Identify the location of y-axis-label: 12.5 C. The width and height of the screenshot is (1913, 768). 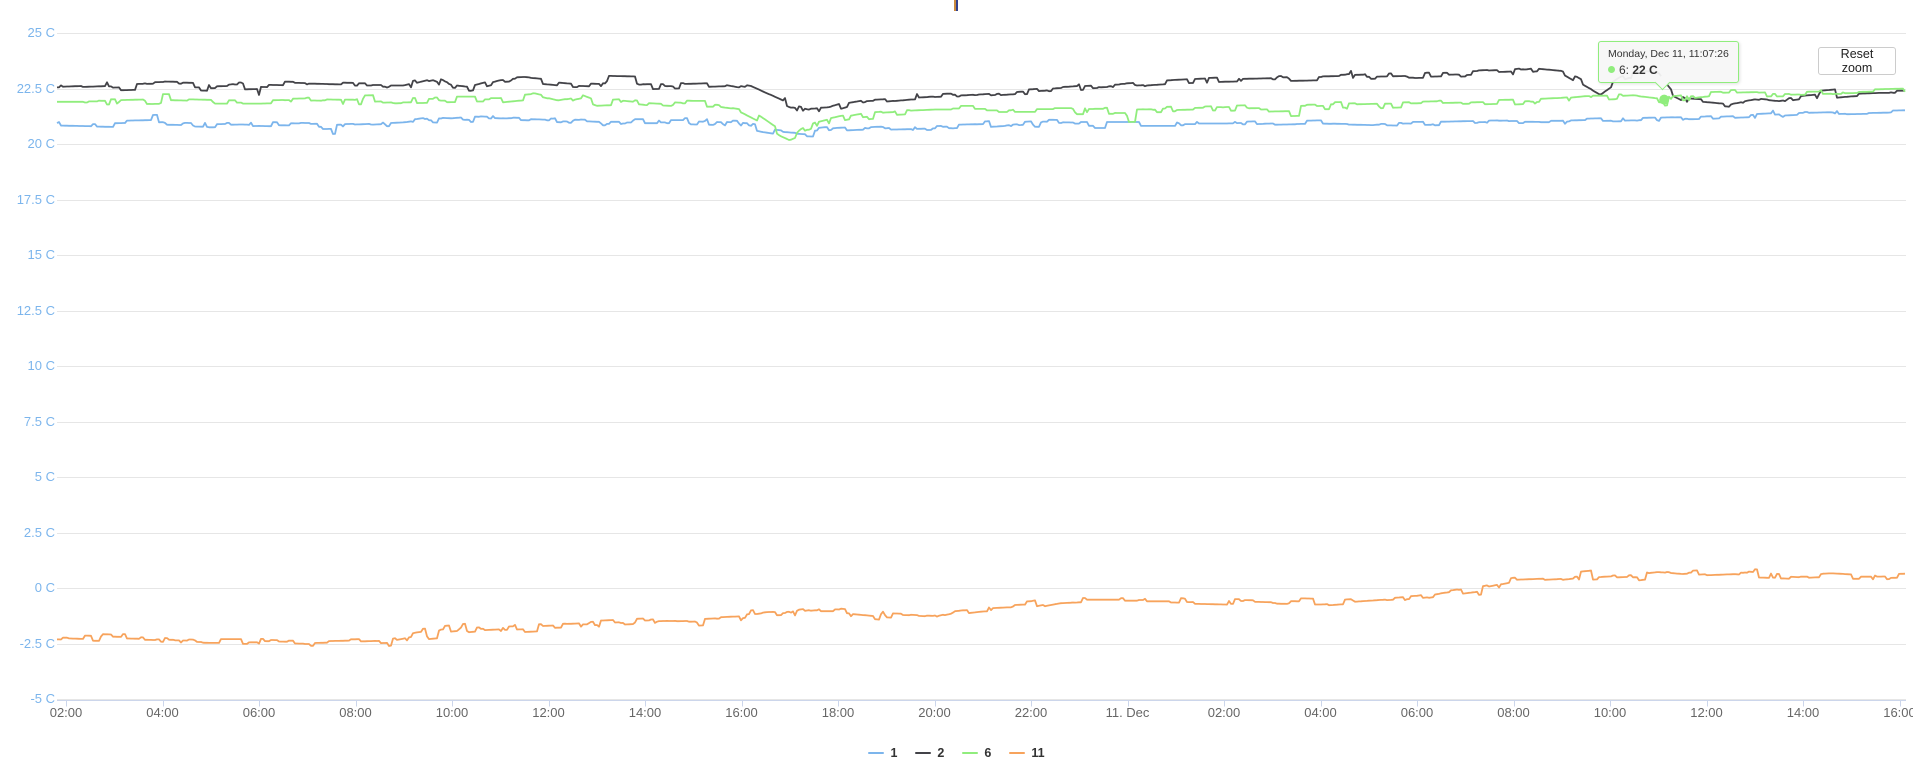
(35, 310).